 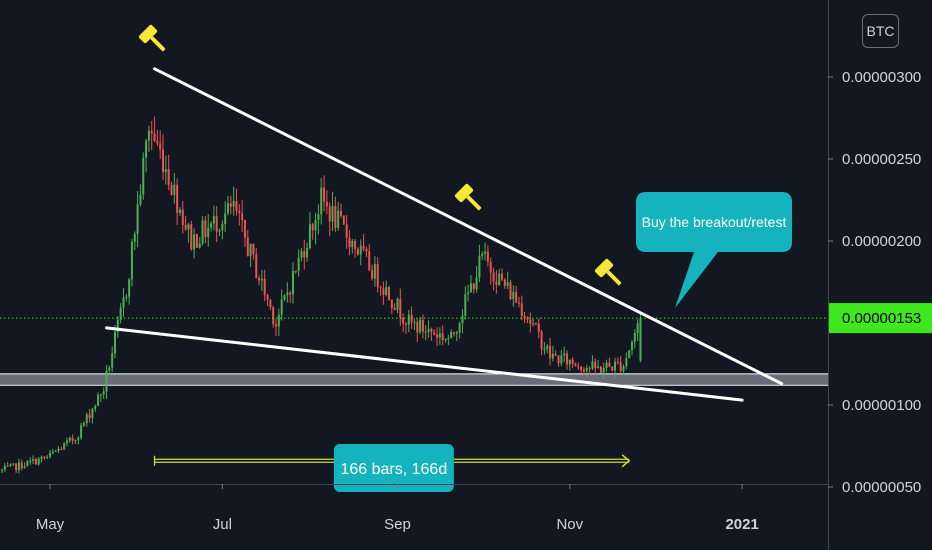 What do you see at coordinates (397, 508) in the screenshot?
I see `time-tick: Sep` at bounding box center [397, 508].